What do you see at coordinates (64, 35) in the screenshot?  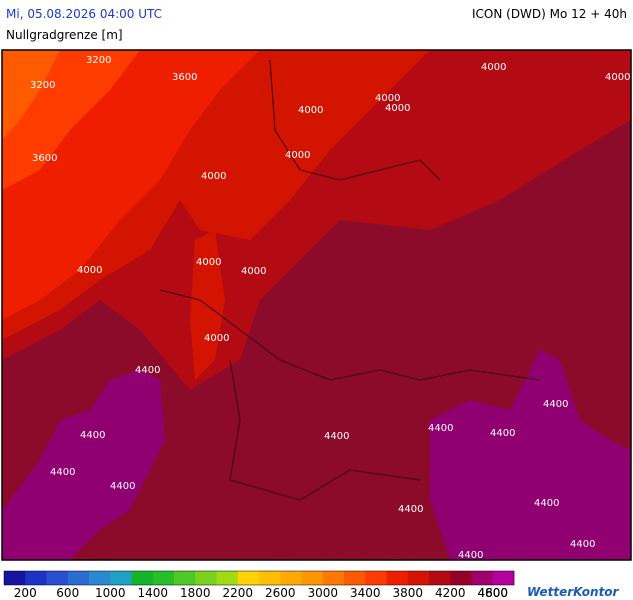 I see `subtitle: Nullgradgrenze [m]` at bounding box center [64, 35].